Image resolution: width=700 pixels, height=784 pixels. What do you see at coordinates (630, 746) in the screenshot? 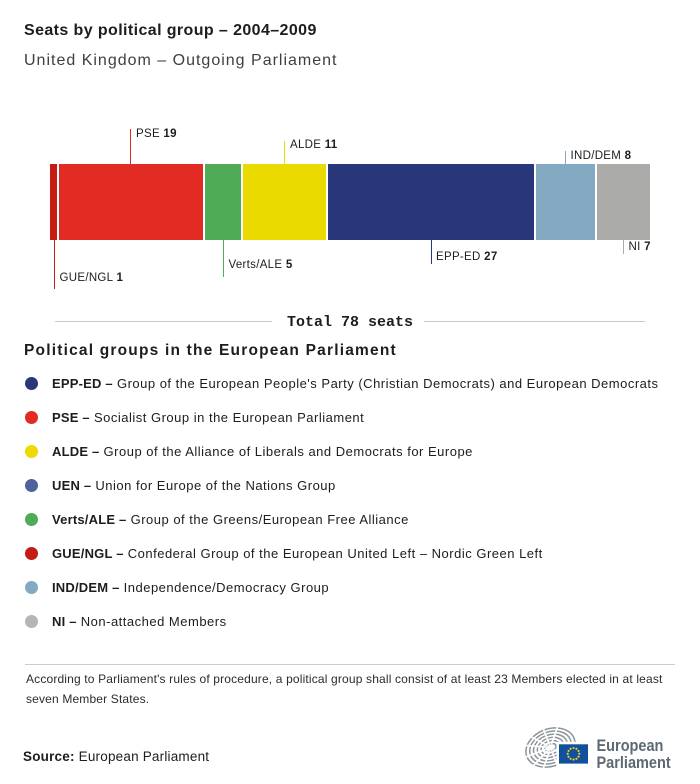
I see `svg-text: European` at bounding box center [630, 746].